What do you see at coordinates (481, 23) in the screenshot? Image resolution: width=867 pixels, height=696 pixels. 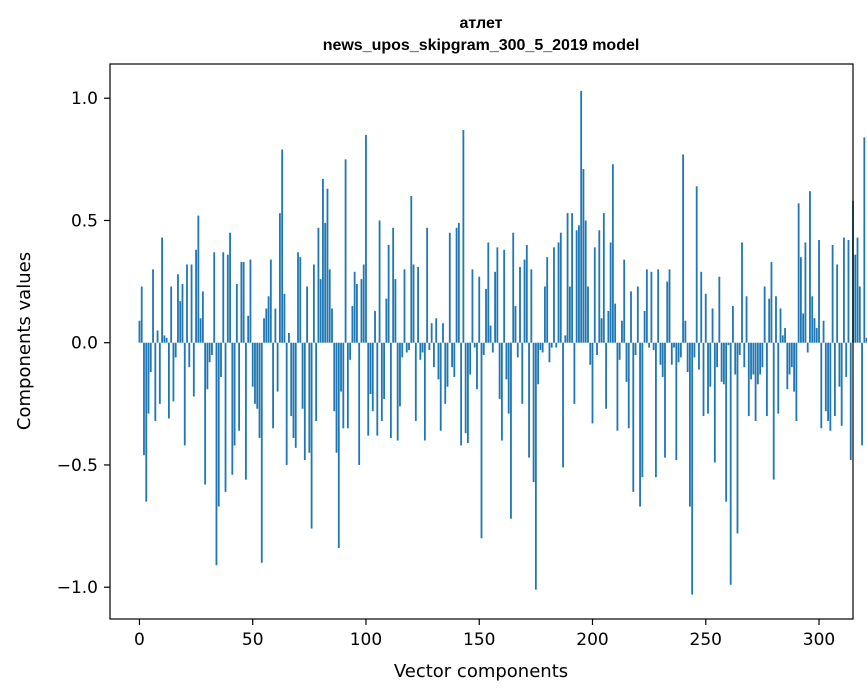 I see `chart-title-line1: атлет` at bounding box center [481, 23].